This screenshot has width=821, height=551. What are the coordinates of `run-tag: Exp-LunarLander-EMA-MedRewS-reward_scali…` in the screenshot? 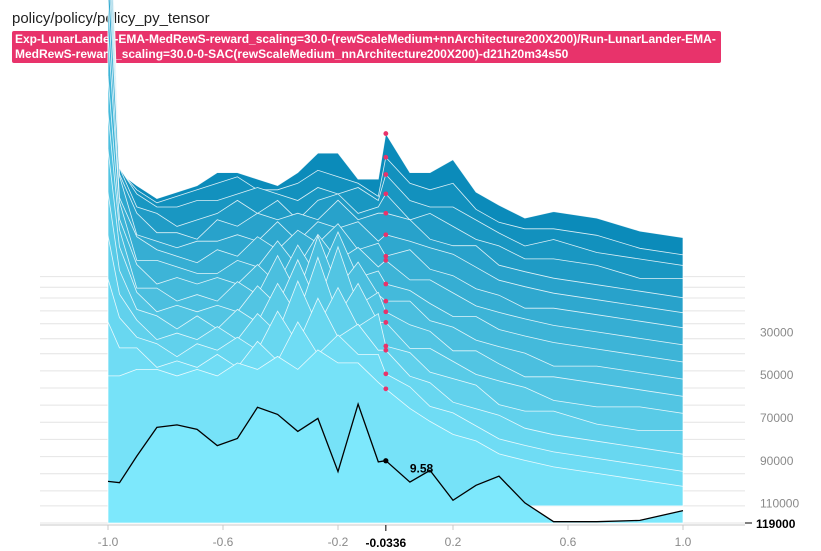 It's located at (366, 47).